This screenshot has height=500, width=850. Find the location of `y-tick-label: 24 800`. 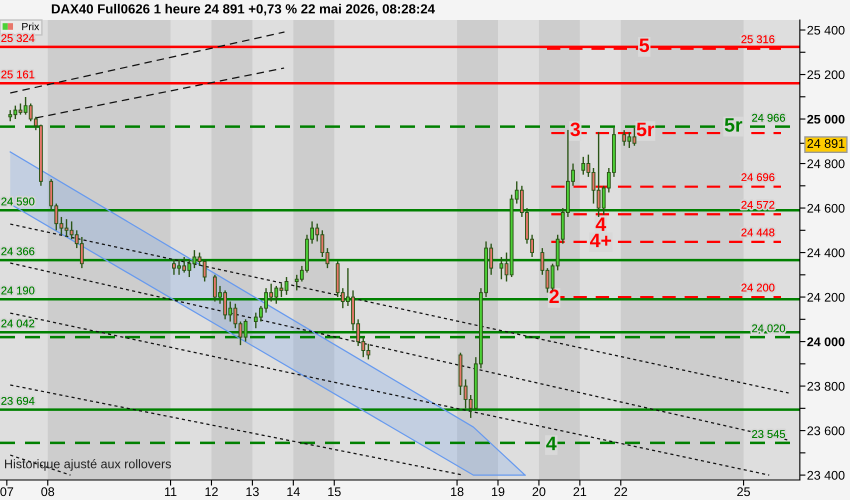

y-tick-label: 24 800 is located at coordinates (826, 163).